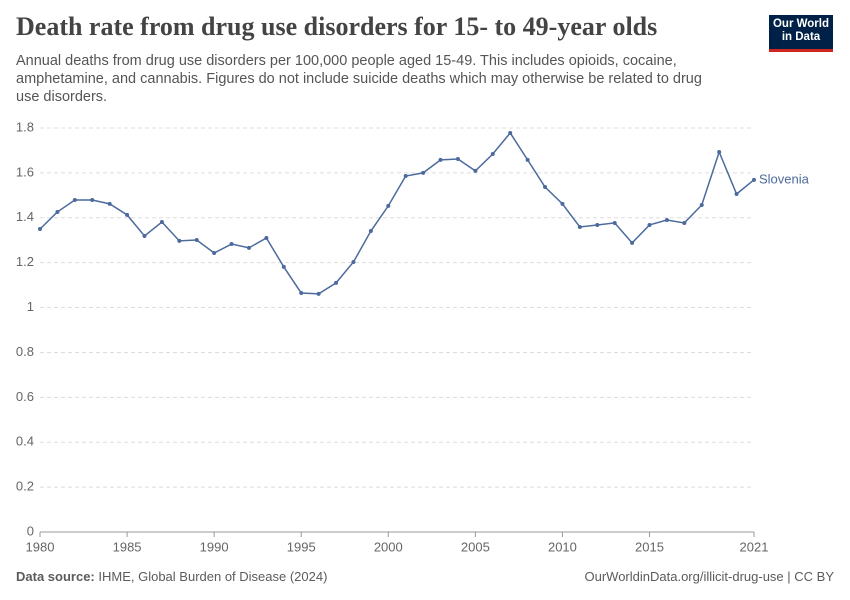 This screenshot has width=850, height=600. Describe the element at coordinates (30, 306) in the screenshot. I see `y-tick-label: 1` at that location.